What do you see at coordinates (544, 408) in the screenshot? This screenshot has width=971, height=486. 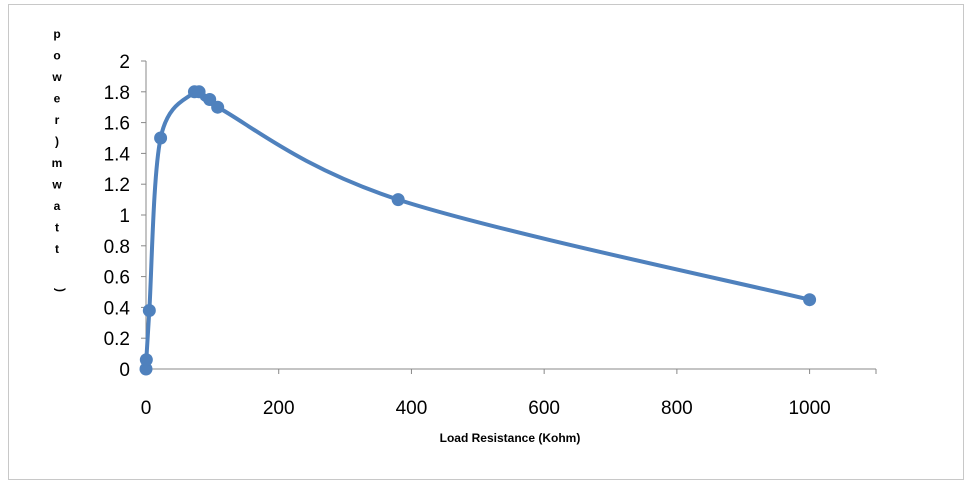 I see `x-tick-label: 600` at bounding box center [544, 408].